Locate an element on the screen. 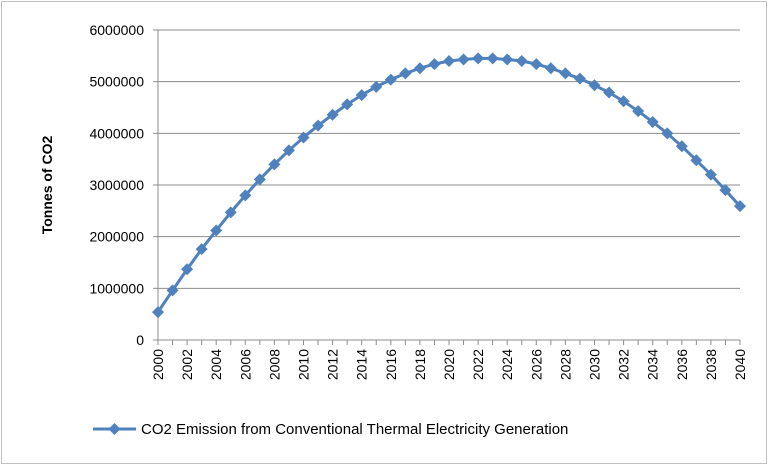  x-tick-label: 2002 is located at coordinates (187, 364).